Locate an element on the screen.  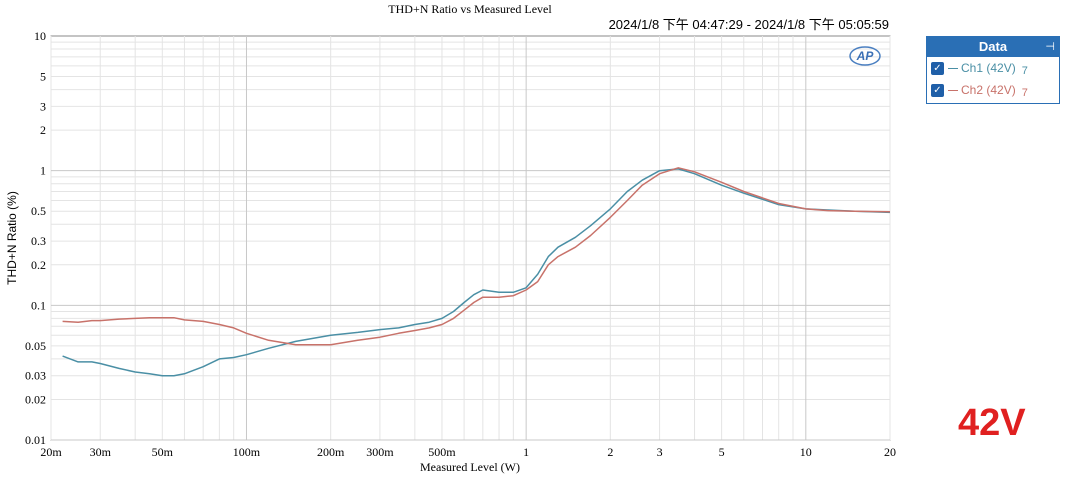
y-tick-label: 0.01 is located at coordinates (35, 440).